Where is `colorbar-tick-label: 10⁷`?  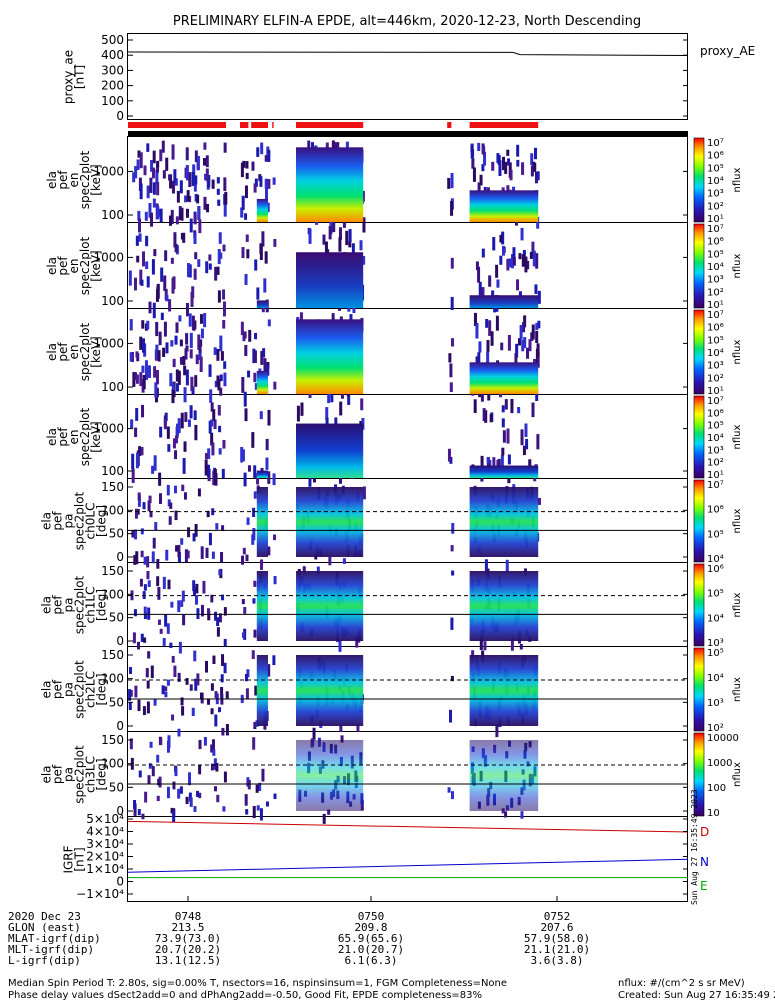 colorbar-tick-label: 10⁷ is located at coordinates (715, 229).